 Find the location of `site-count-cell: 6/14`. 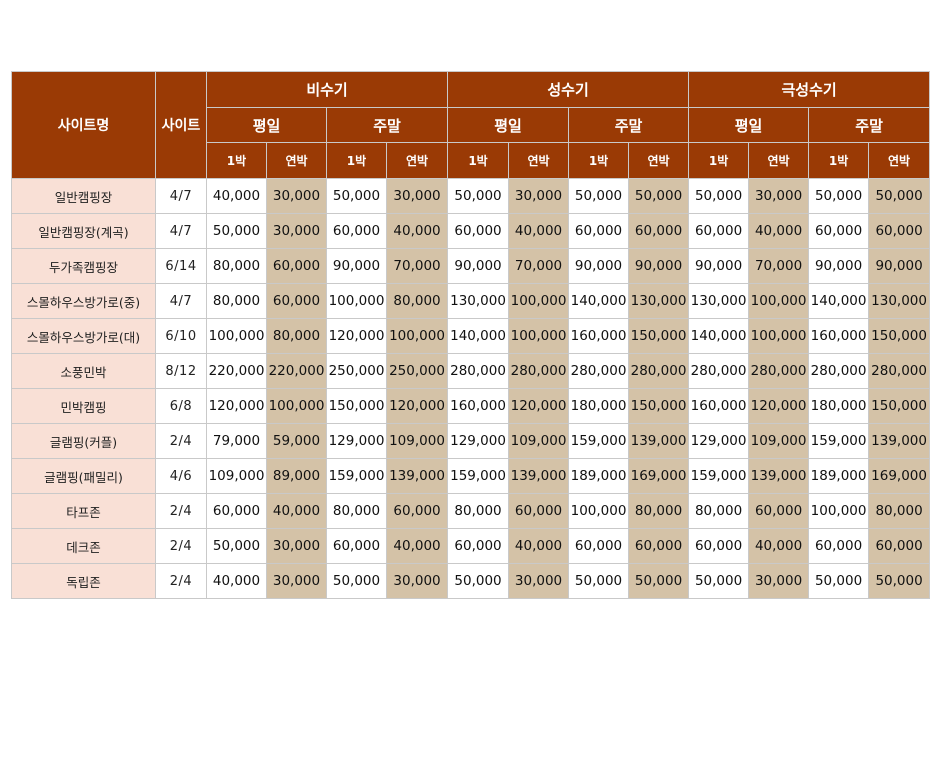

site-count-cell: 6/14 is located at coordinates (181, 266).